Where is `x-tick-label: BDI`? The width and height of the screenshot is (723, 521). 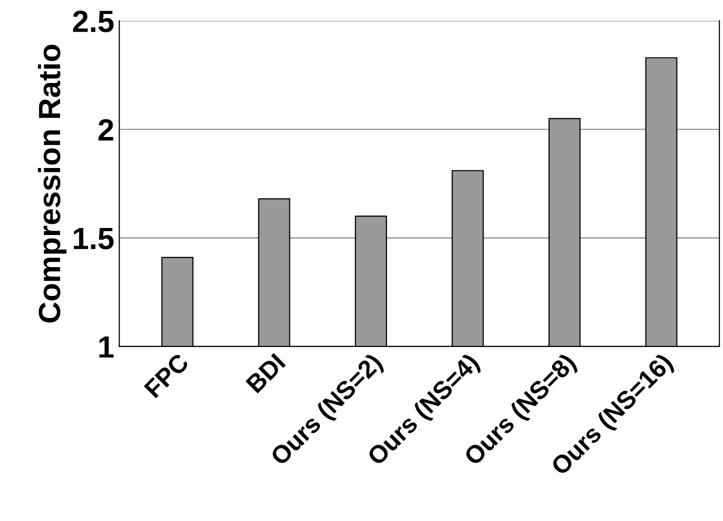 x-tick-label: BDI is located at coordinates (266, 373).